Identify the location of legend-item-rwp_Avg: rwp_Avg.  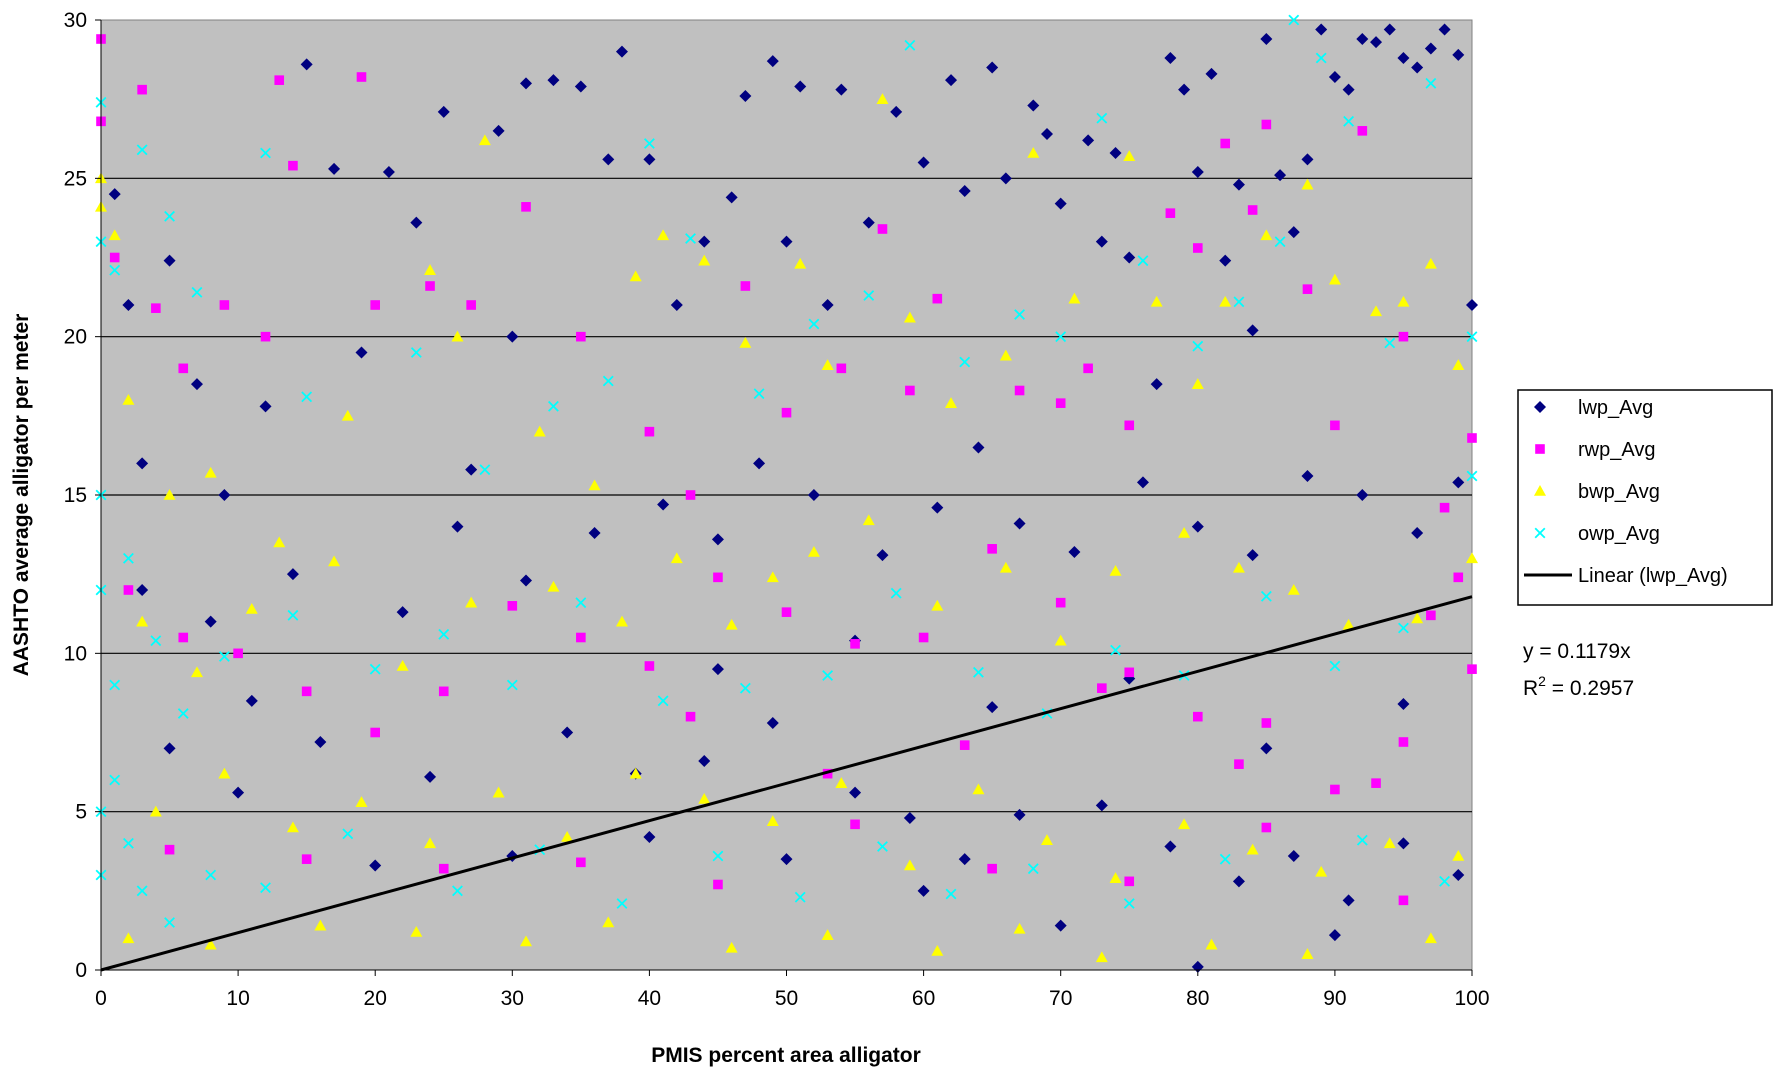
(1595, 450).